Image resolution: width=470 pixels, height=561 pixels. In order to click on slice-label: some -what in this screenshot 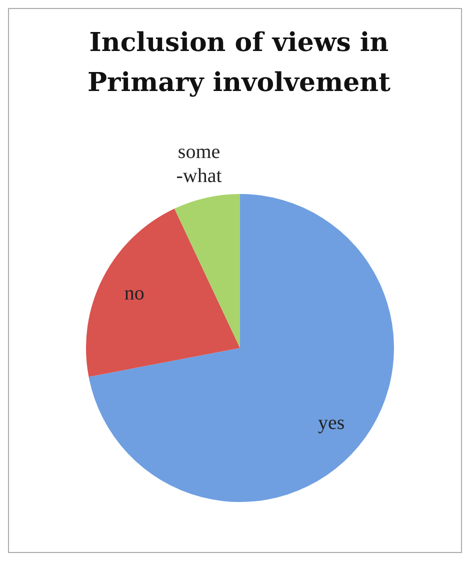, I will do `click(199, 163)`.